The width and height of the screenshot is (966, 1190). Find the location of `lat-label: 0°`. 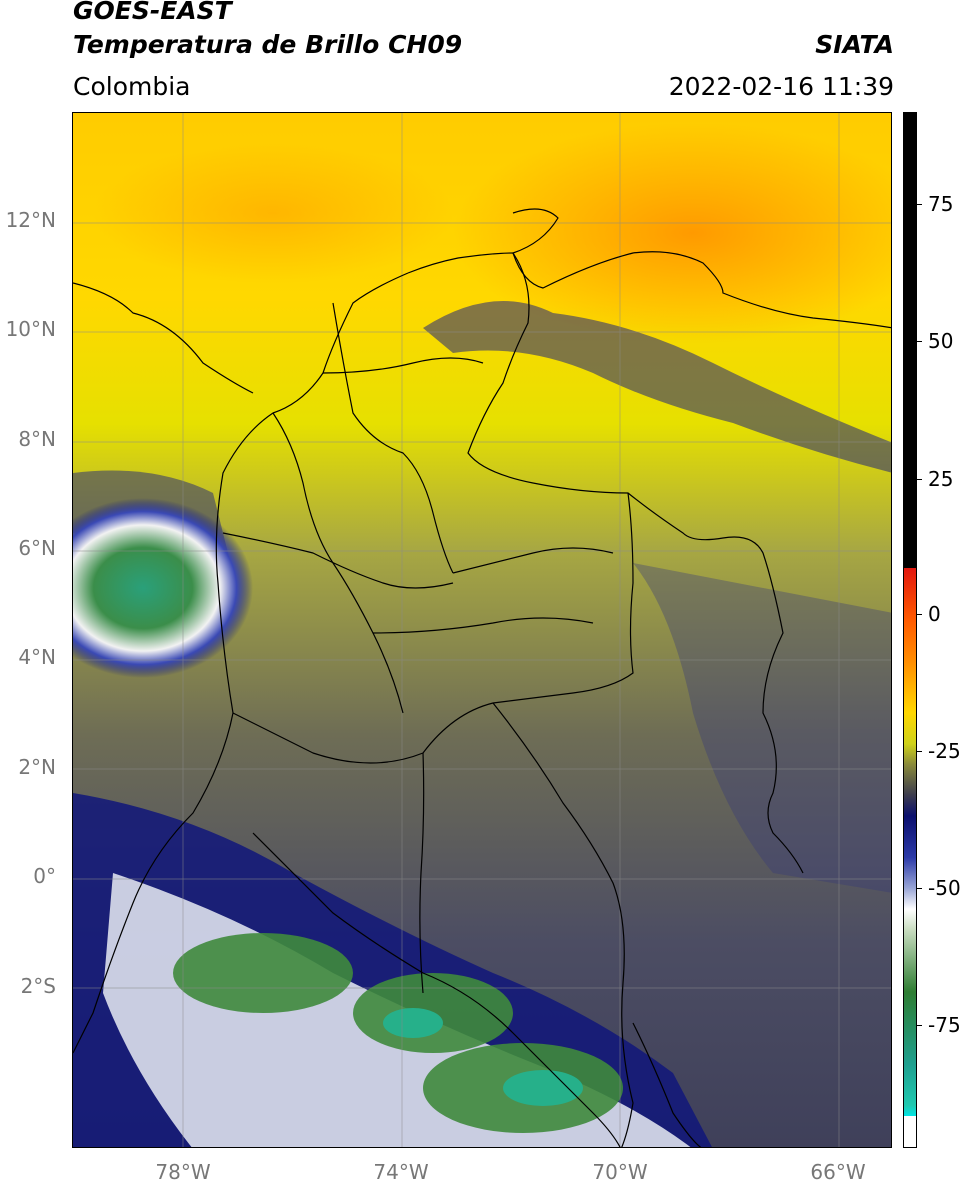

lat-label: 0° is located at coordinates (44, 876).